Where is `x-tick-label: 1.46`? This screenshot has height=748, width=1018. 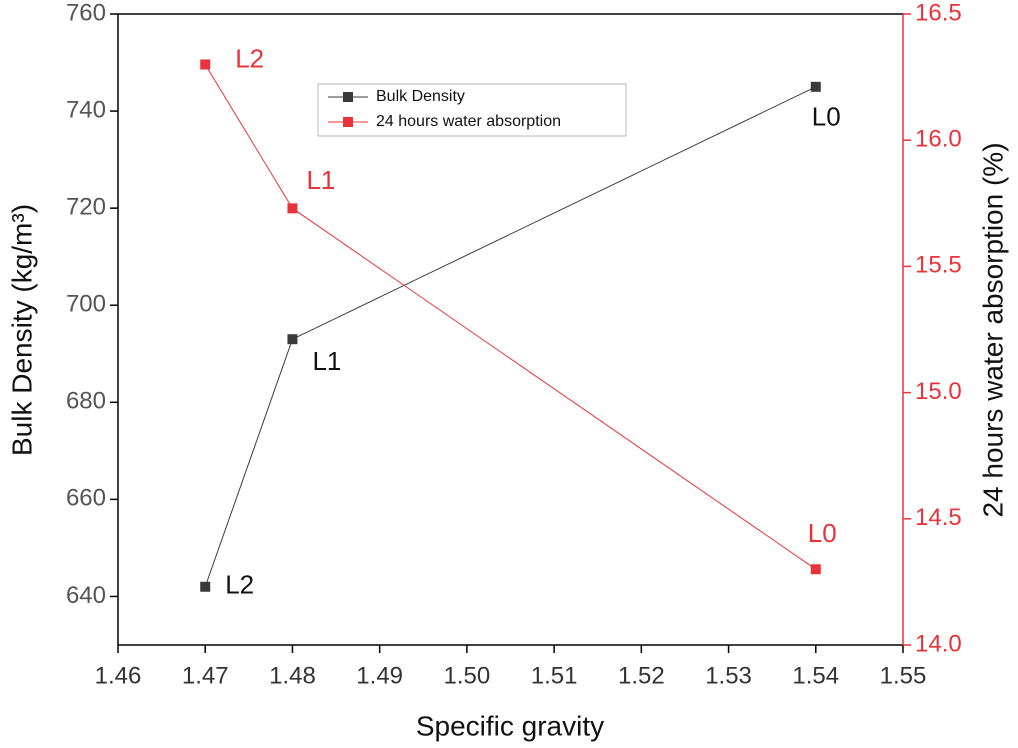
x-tick-label: 1.46 is located at coordinates (118, 675).